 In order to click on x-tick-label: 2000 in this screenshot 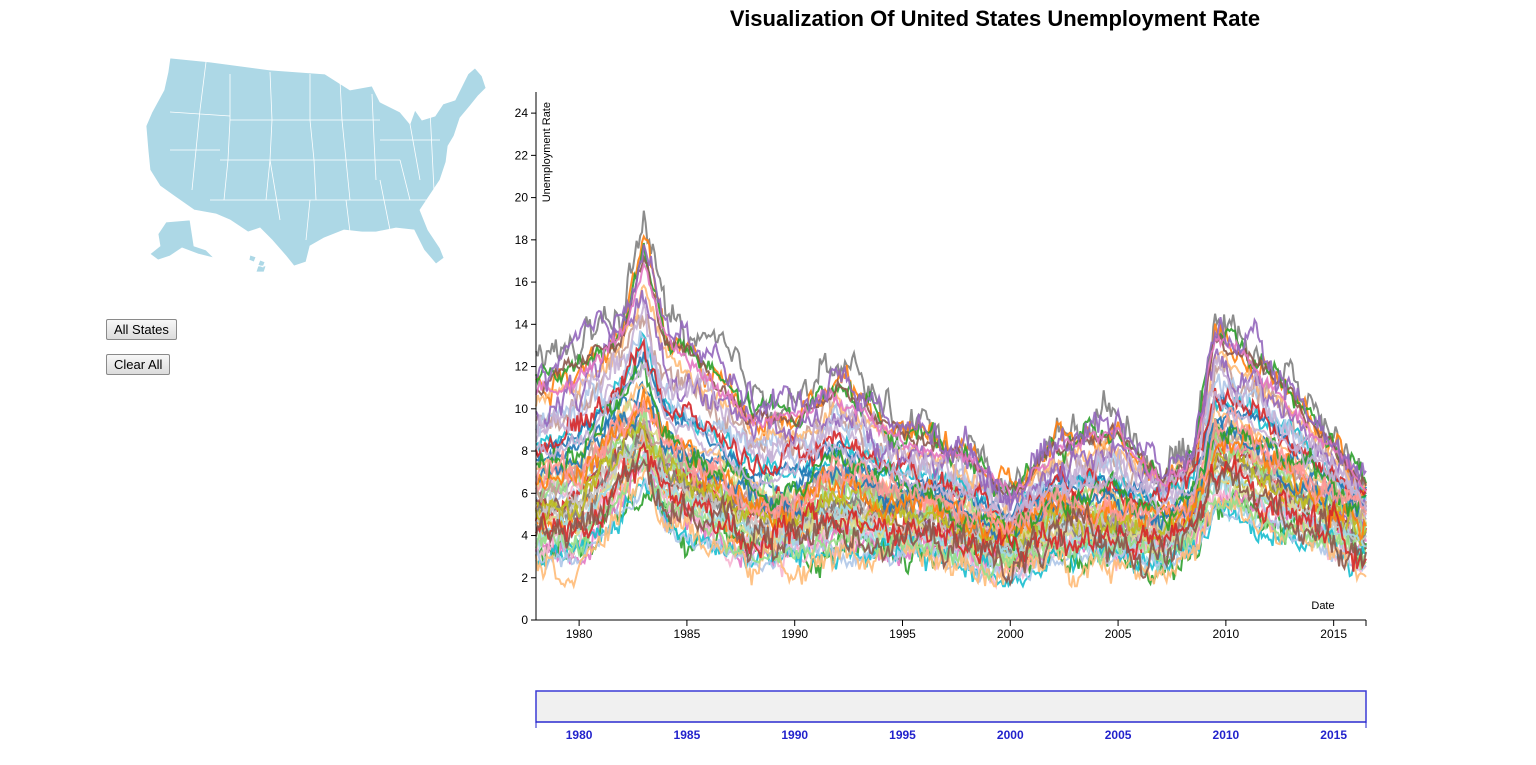, I will do `click(1010, 634)`.